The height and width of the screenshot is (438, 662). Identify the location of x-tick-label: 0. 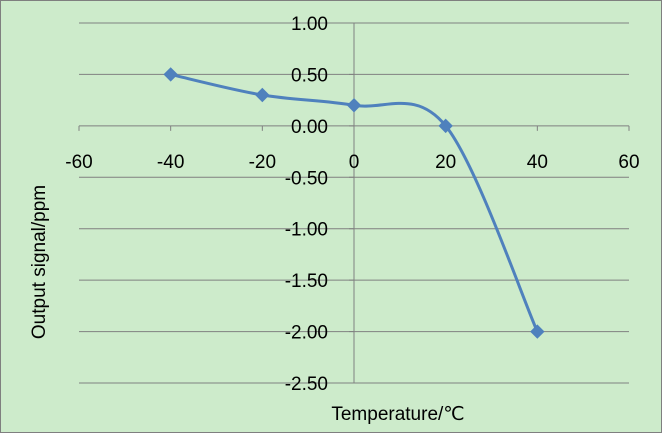
(354, 162).